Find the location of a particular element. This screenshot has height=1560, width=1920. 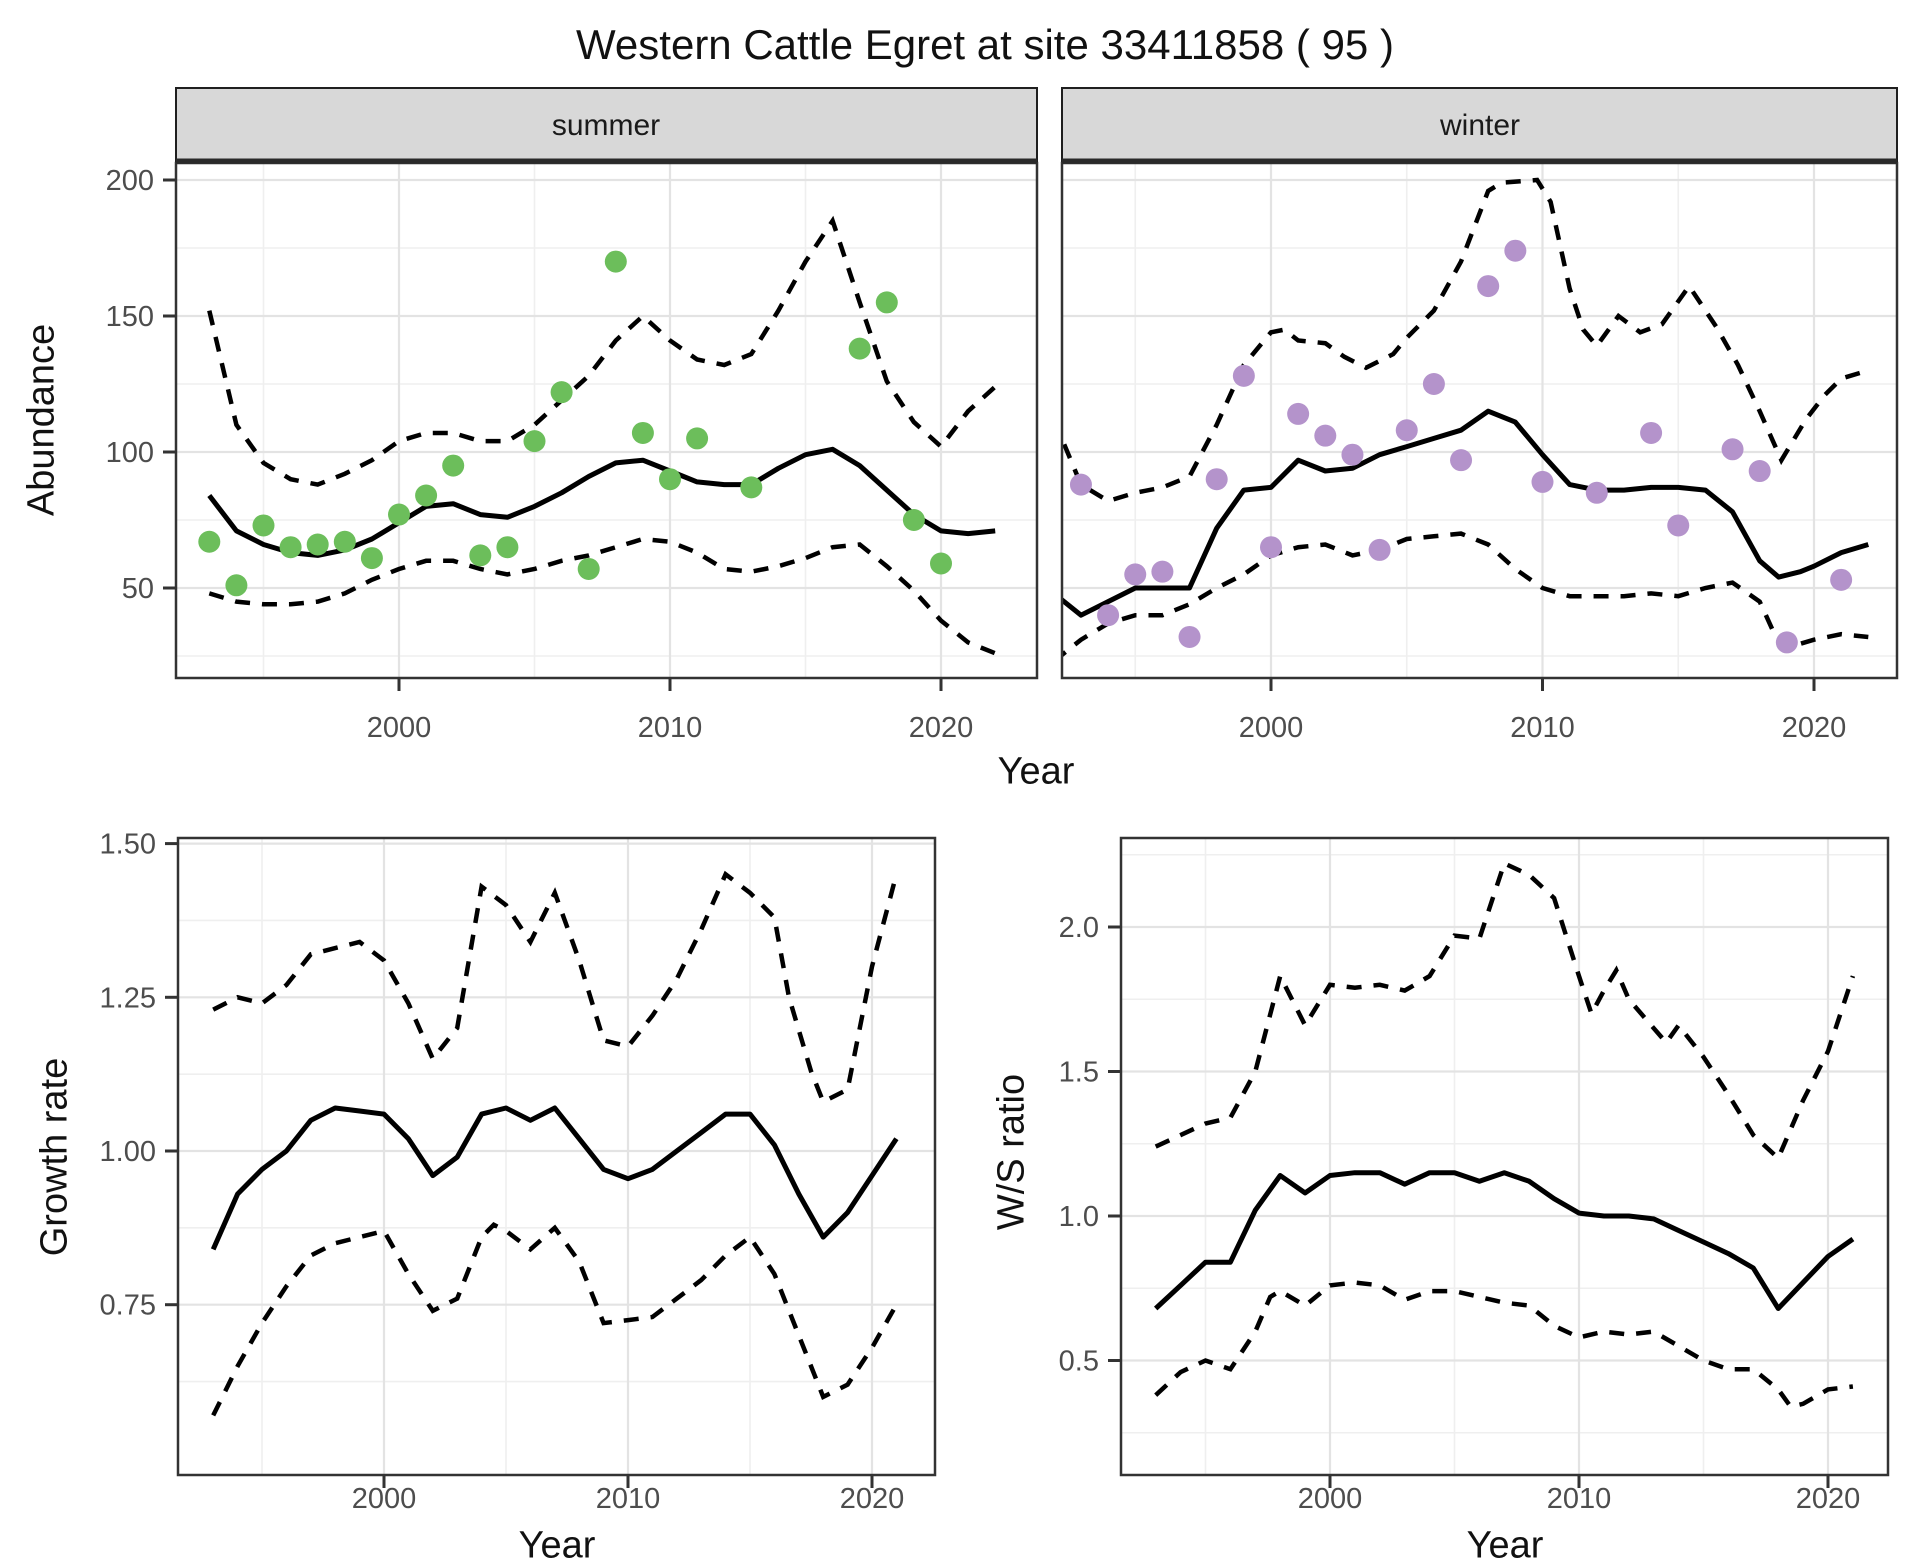

y-tick-label: 50 is located at coordinates (138, 589).